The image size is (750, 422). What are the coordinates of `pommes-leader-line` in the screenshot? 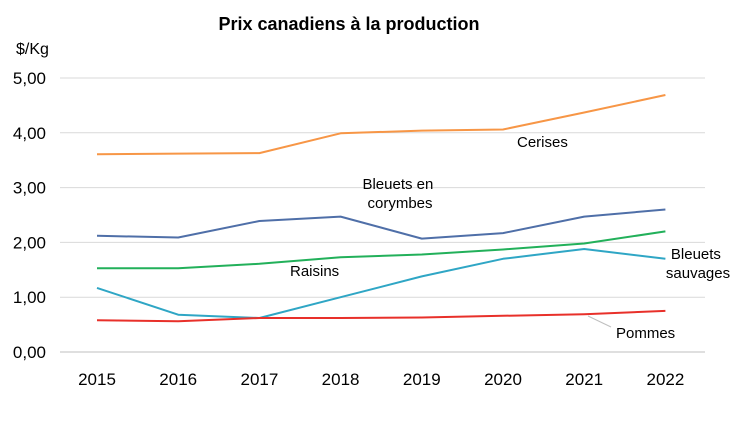 It's located at (599, 321).